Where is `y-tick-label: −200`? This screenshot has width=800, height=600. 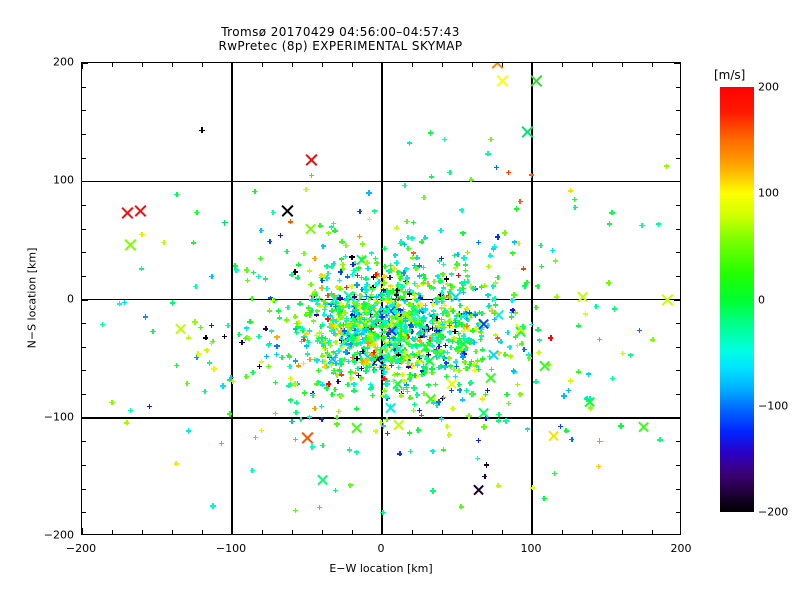
y-tick-label: −200 is located at coordinates (58, 535).